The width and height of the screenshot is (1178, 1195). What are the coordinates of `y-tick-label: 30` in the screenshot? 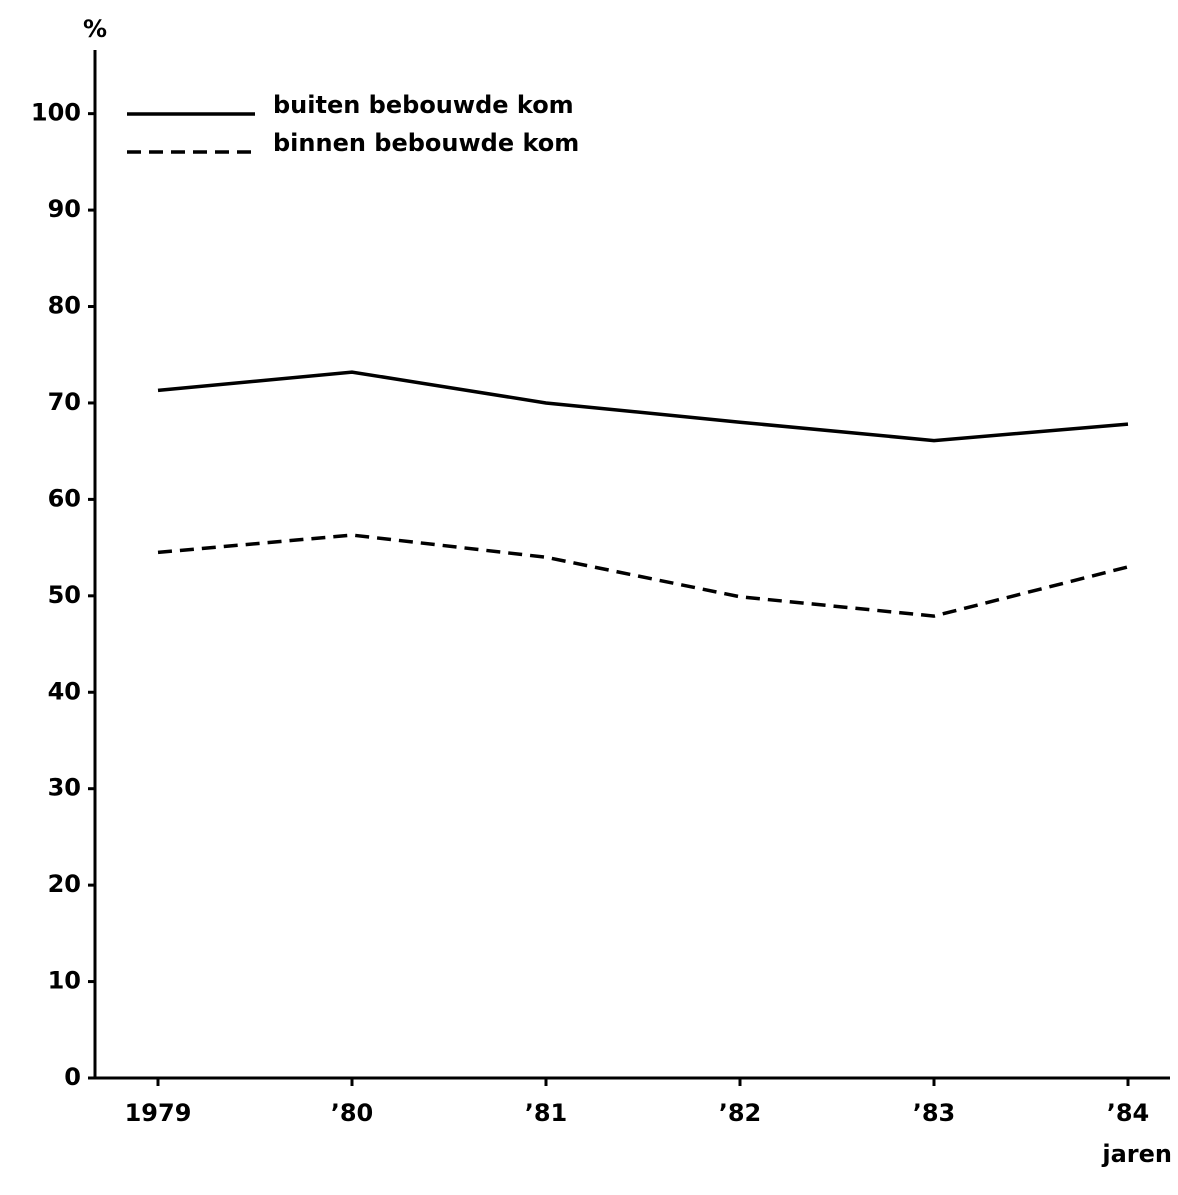 It's located at (64, 788).